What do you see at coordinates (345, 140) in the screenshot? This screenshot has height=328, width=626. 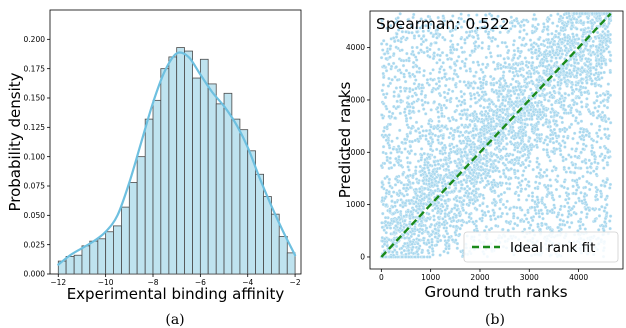 I see `scatter-y-axis-label: Predicted ranks` at bounding box center [345, 140].